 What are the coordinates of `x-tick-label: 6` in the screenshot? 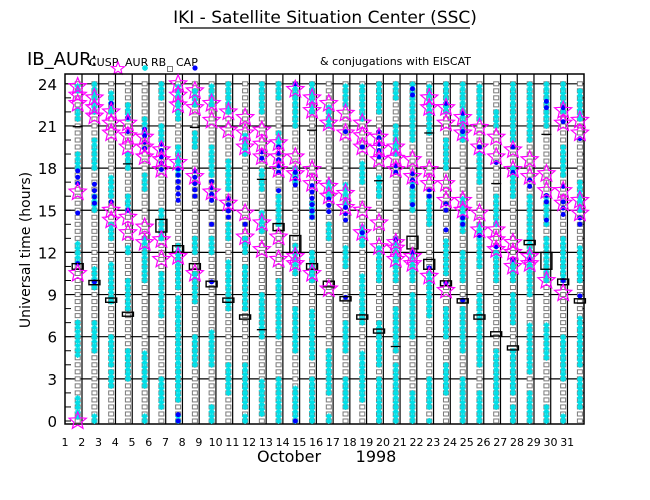 It's located at (148, 442).